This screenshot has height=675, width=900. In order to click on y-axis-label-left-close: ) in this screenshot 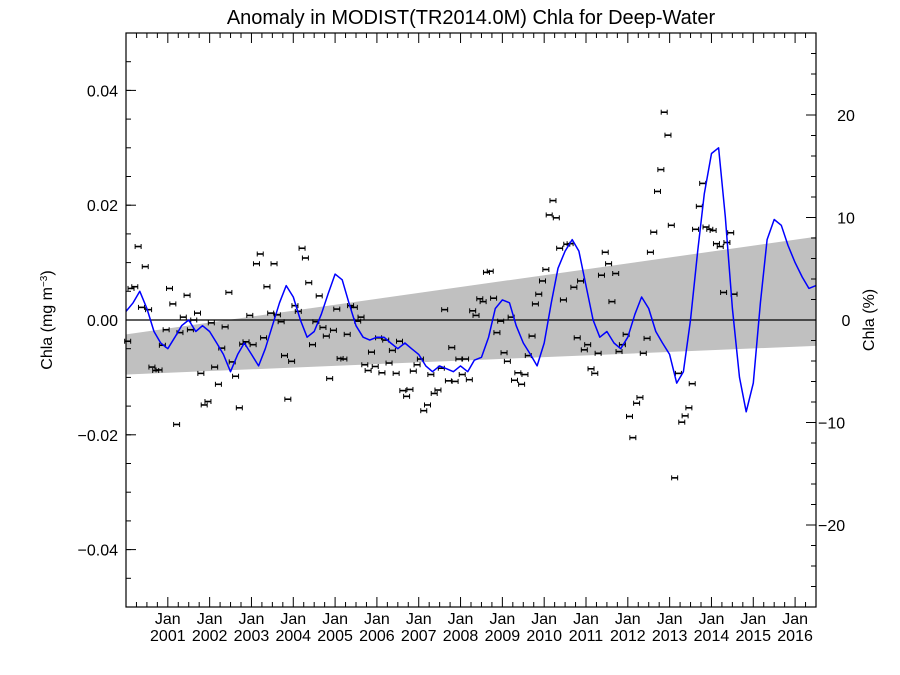, I will do `click(47, 272)`.